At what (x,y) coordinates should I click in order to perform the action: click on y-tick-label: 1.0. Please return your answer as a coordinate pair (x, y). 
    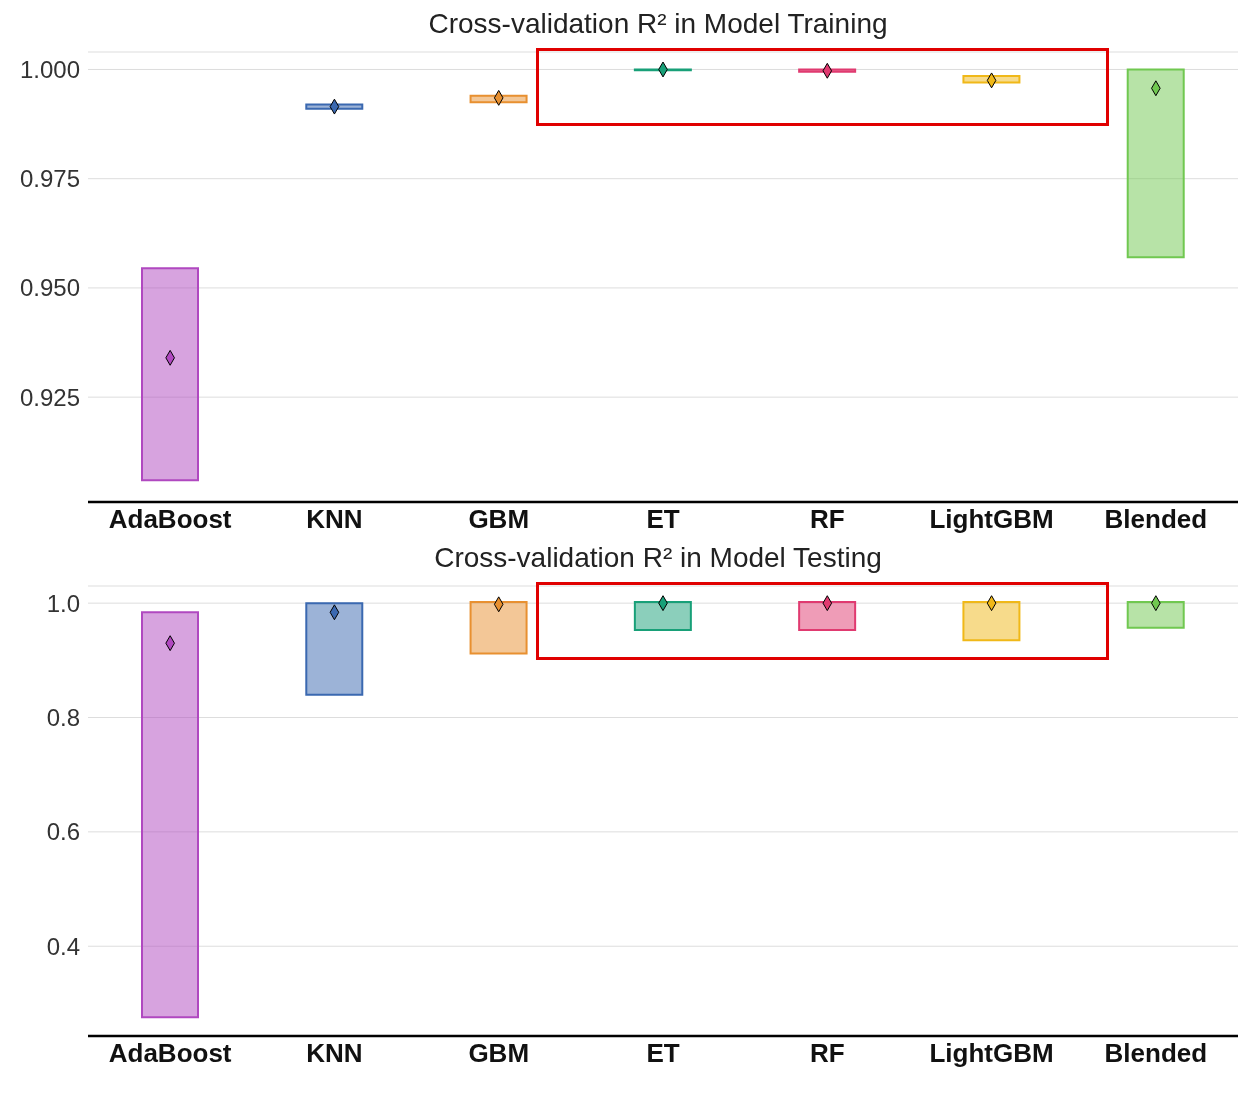
    Looking at the image, I should click on (63, 603).